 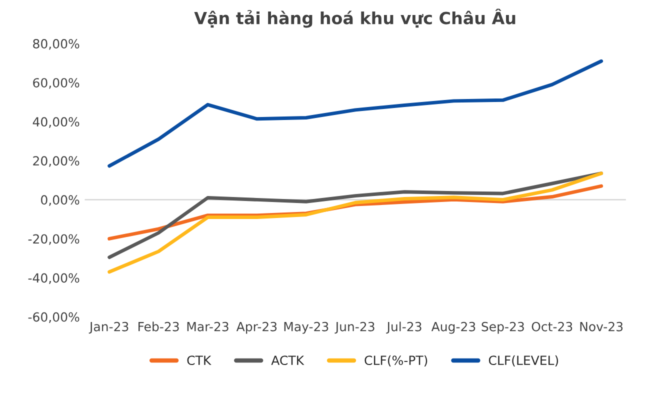 What do you see at coordinates (56, 161) in the screenshot?
I see `y-tick-label: 20,00%` at bounding box center [56, 161].